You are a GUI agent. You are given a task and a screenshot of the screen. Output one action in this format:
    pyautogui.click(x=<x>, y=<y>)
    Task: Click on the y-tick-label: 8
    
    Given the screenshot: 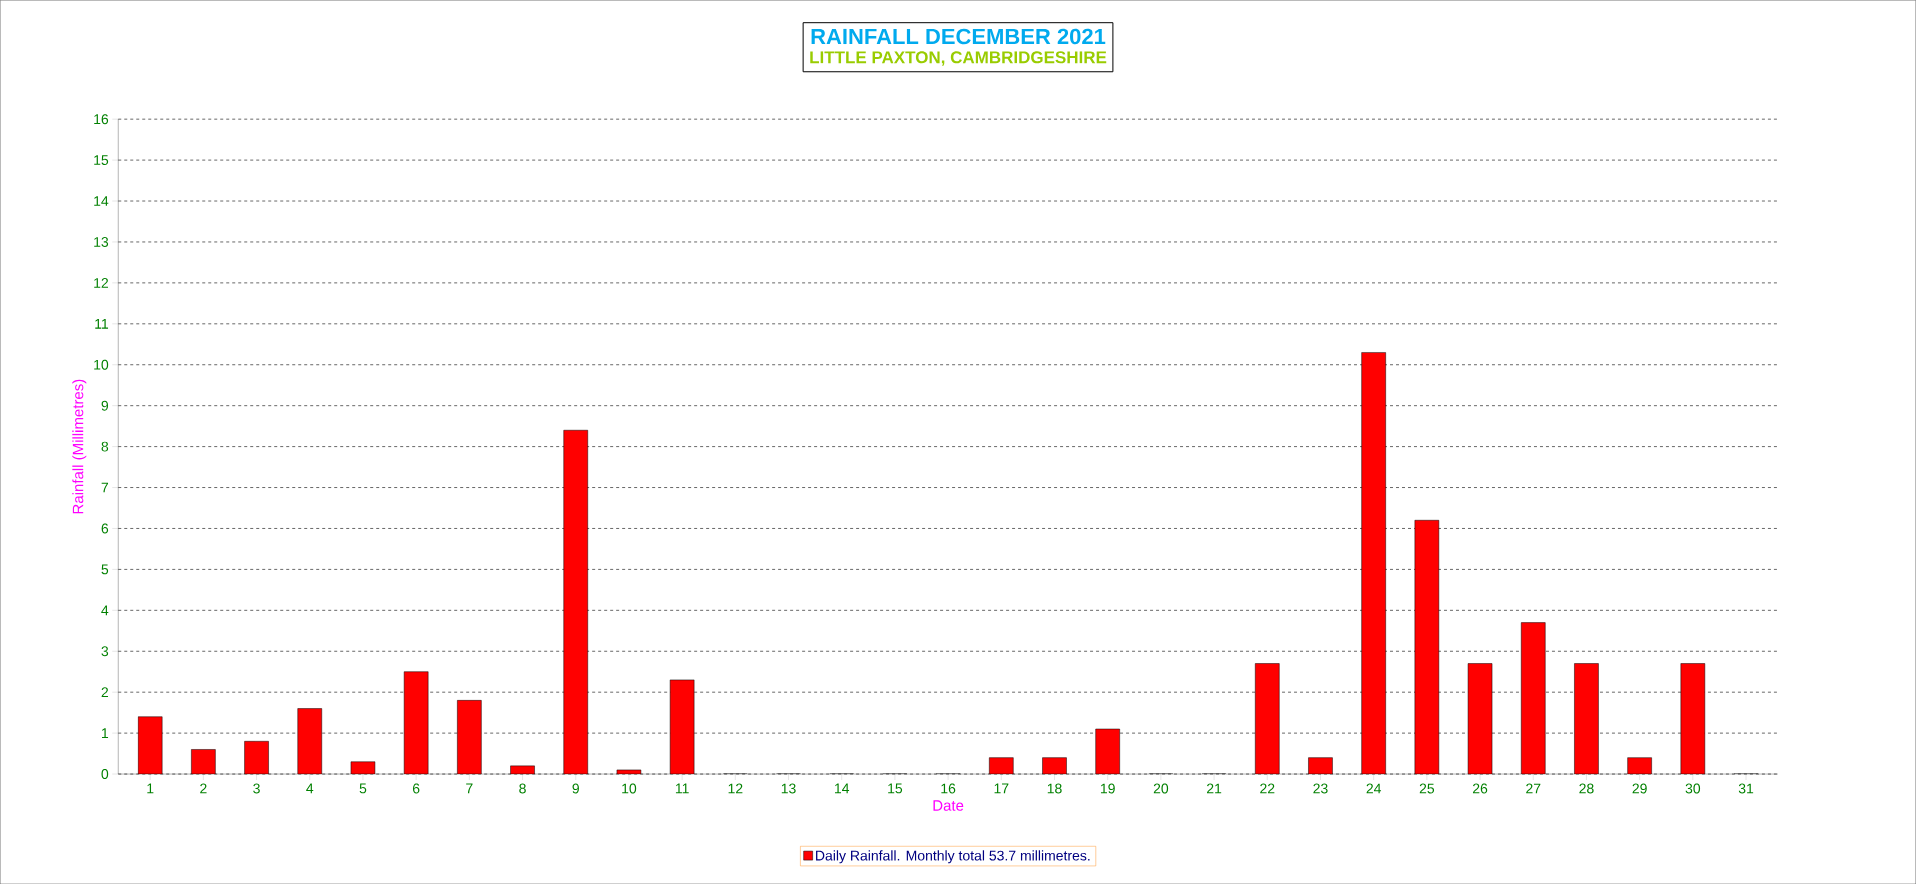 What is the action you would take?
    pyautogui.click(x=105, y=446)
    